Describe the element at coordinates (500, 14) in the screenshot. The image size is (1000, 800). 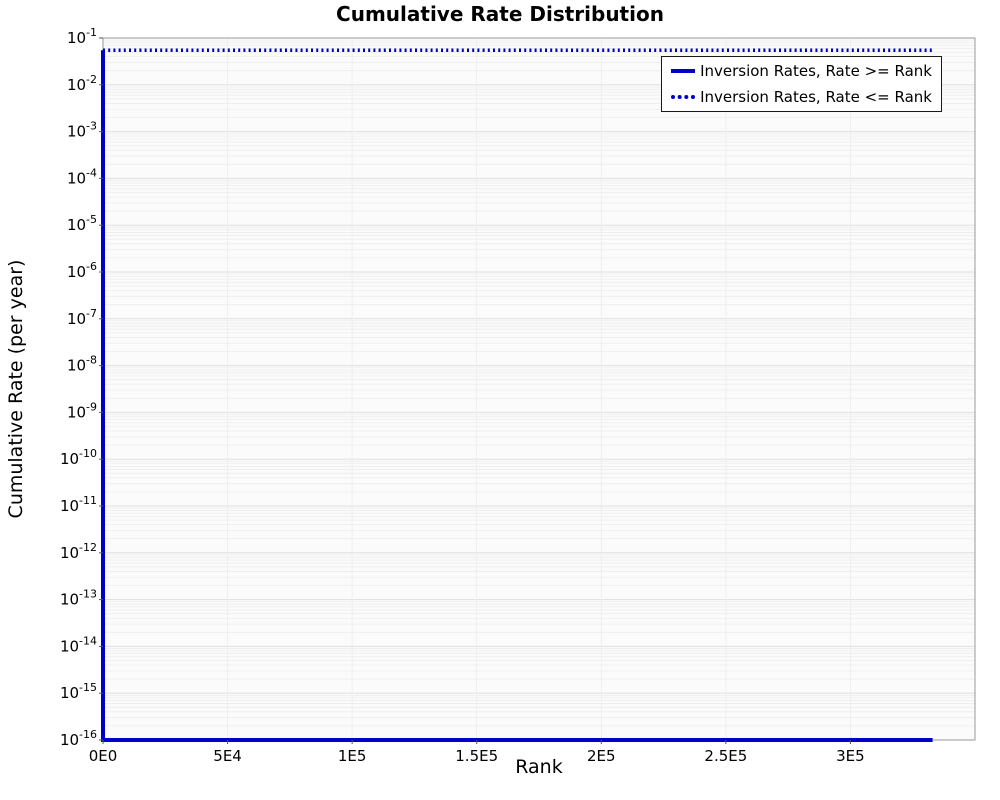
I see `chart-title: Cumulative Rate Distribution` at that location.